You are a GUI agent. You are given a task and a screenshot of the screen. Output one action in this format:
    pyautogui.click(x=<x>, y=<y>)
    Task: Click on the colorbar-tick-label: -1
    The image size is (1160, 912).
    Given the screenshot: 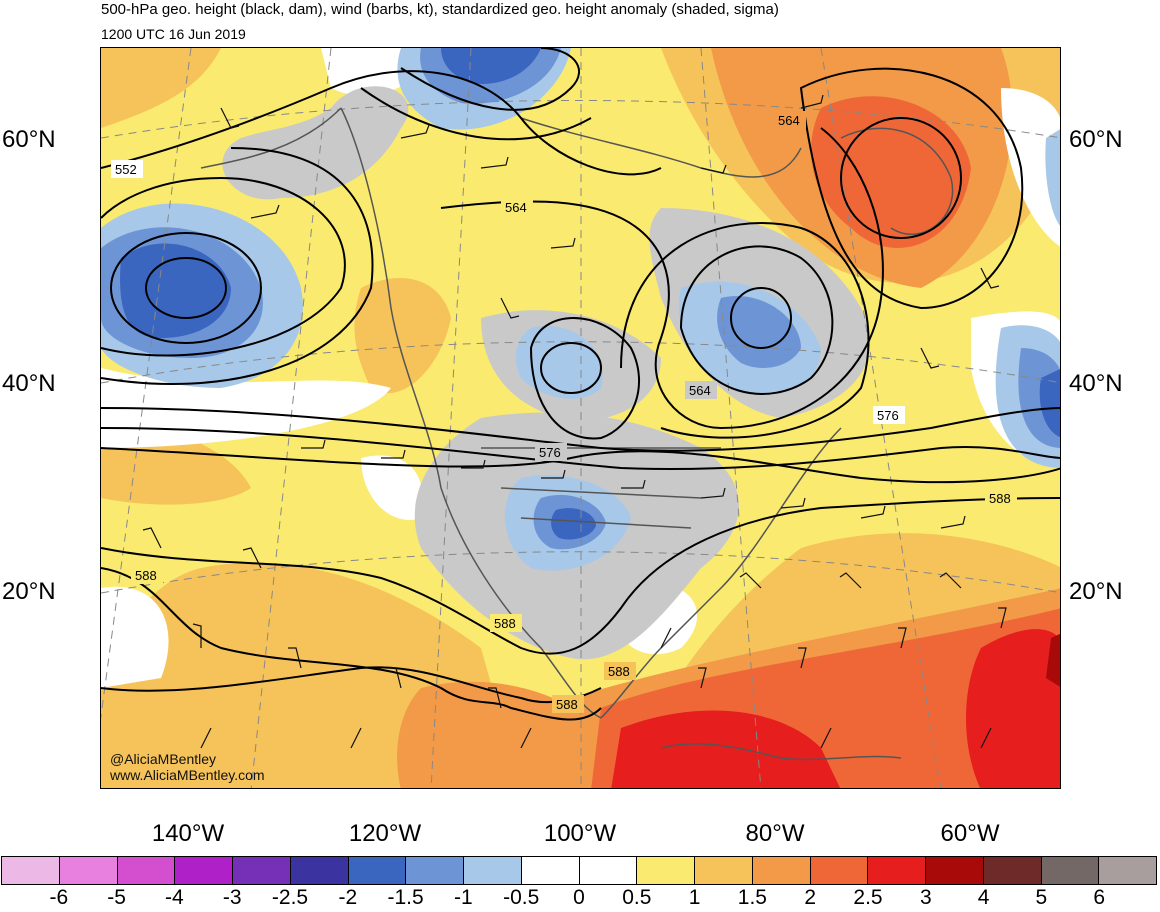 What is the action you would take?
    pyautogui.click(x=463, y=897)
    